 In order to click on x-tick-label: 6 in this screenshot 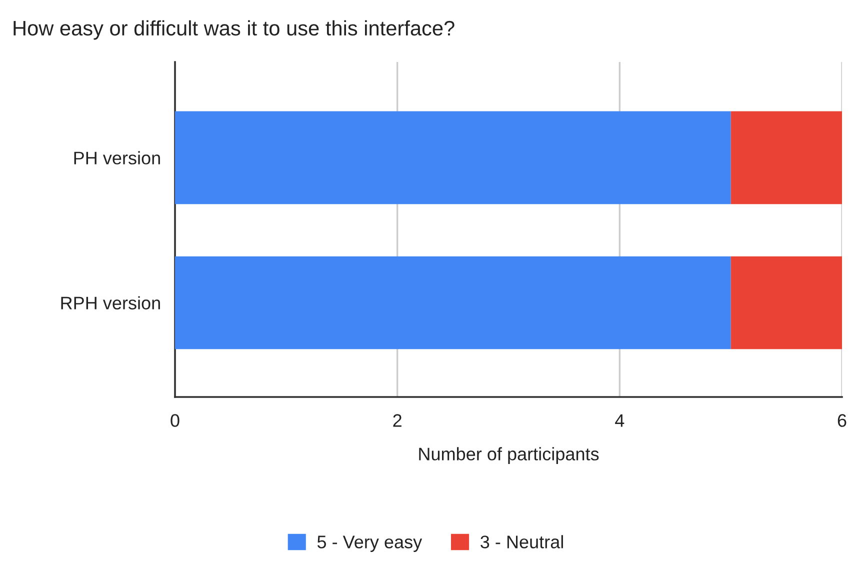, I will do `click(842, 420)`.